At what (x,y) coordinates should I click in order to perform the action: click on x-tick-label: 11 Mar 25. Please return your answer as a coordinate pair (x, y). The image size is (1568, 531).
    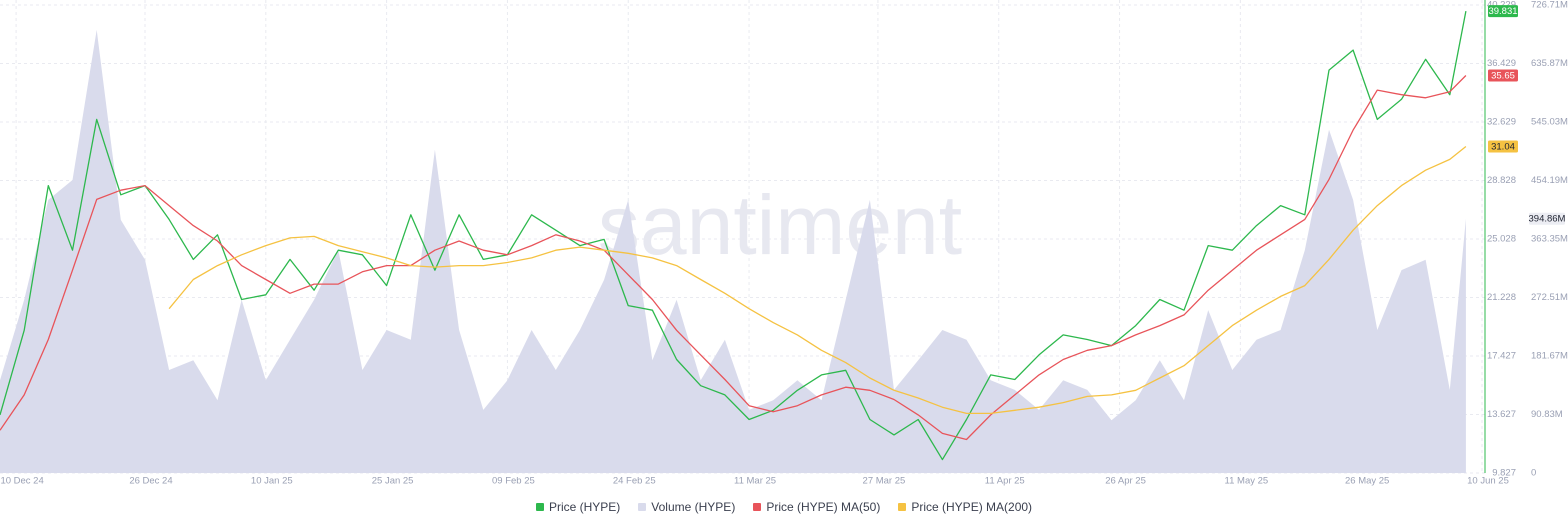
    Looking at the image, I should click on (755, 481).